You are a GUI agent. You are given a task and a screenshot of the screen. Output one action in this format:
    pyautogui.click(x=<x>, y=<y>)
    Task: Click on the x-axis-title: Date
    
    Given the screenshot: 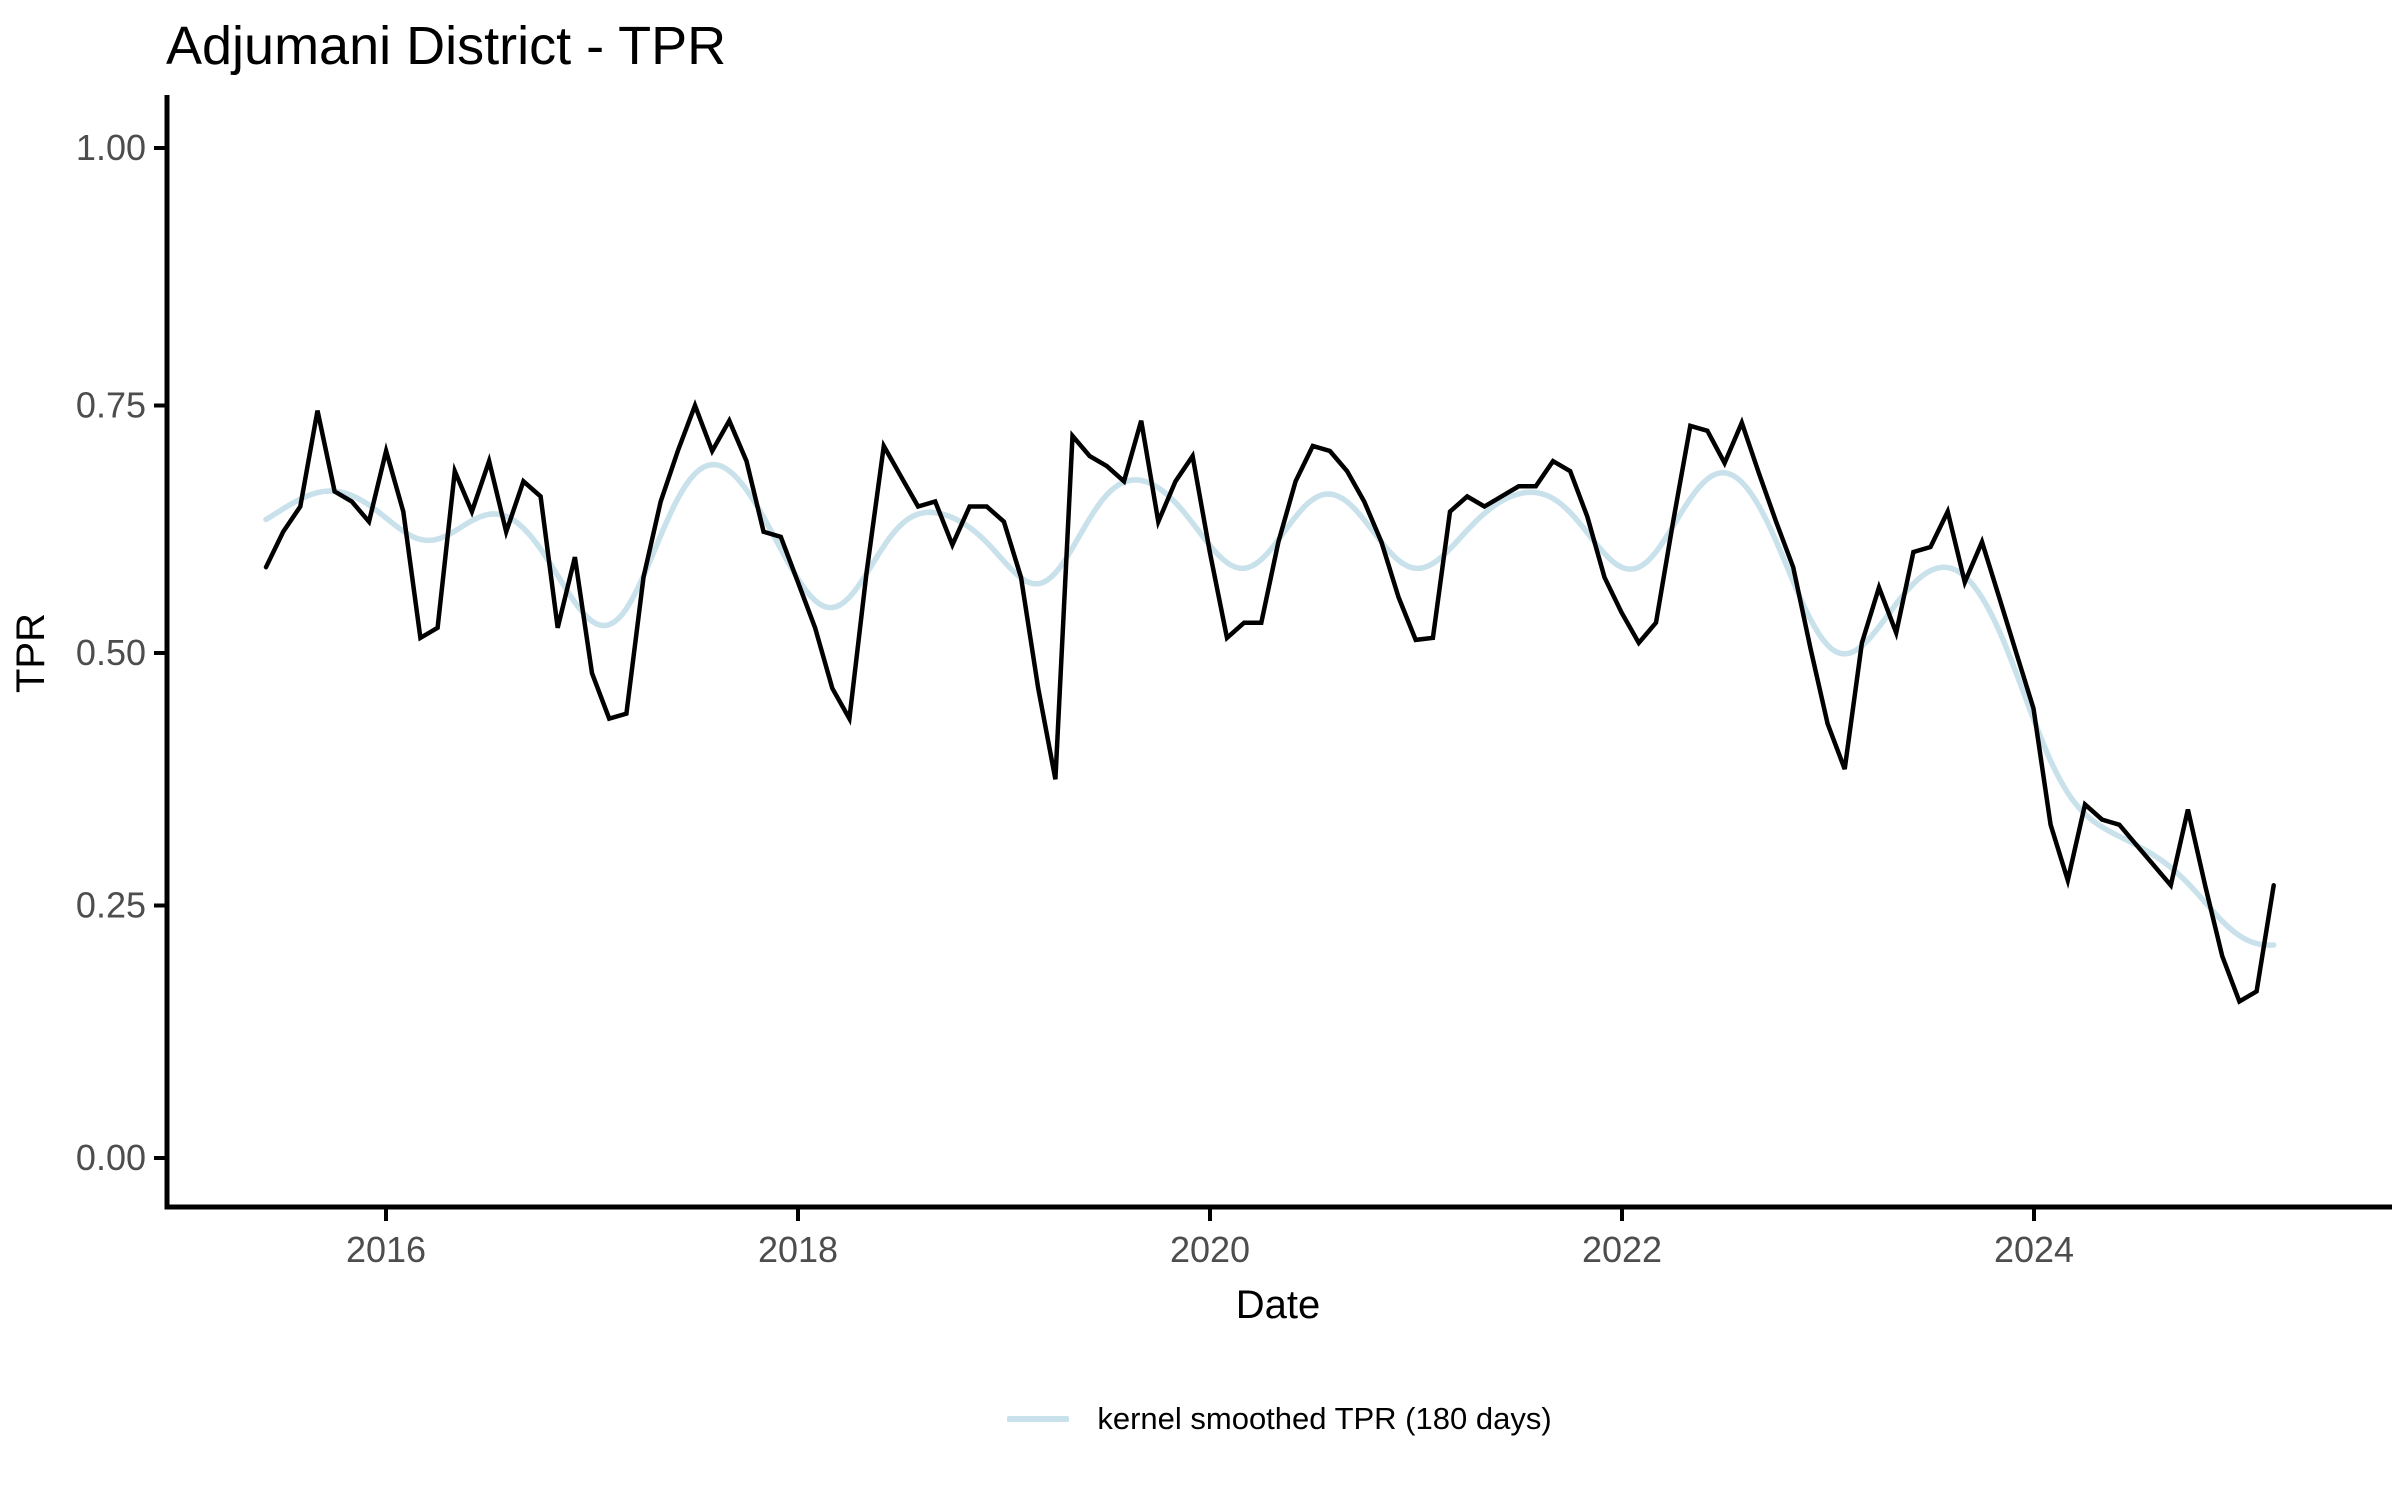 What is the action you would take?
    pyautogui.click(x=1278, y=1305)
    